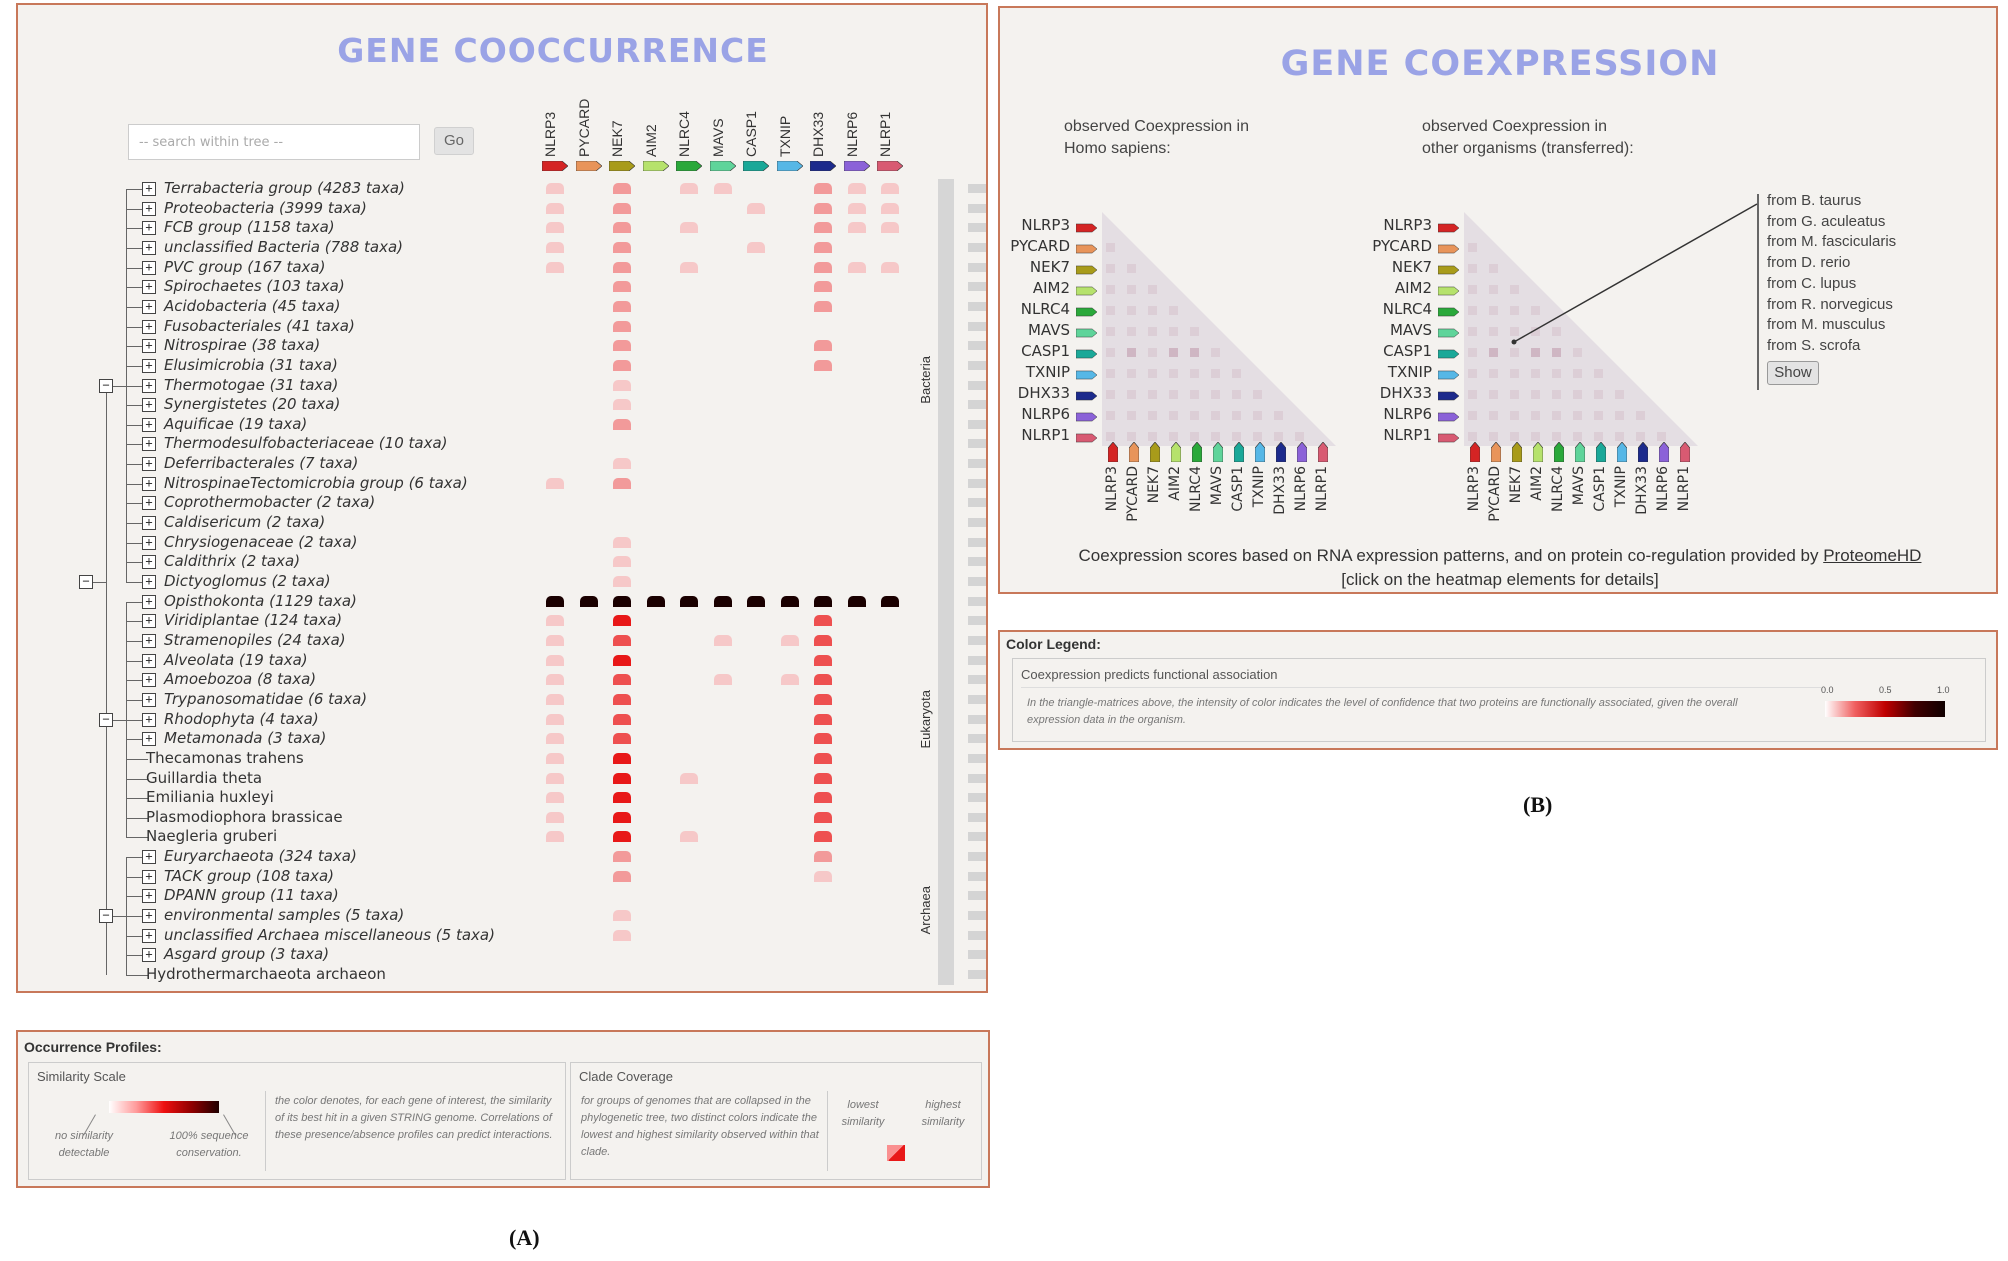  Describe the element at coordinates (252, 404) in the screenshot. I see `taxon-label: Synergistetes (20 taxa)` at that location.